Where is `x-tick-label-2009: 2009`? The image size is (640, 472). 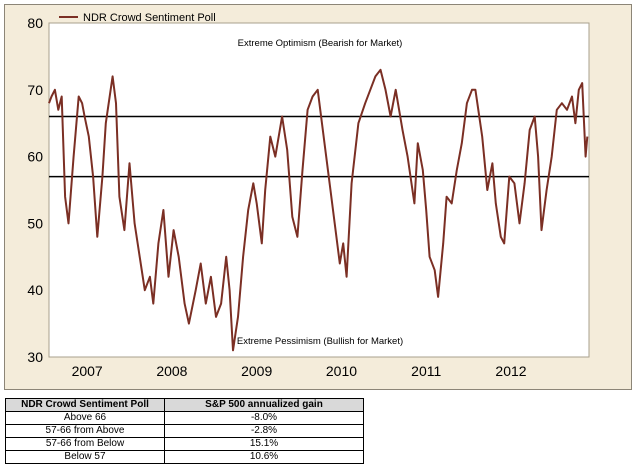 x-tick-label-2009: 2009 is located at coordinates (256, 371).